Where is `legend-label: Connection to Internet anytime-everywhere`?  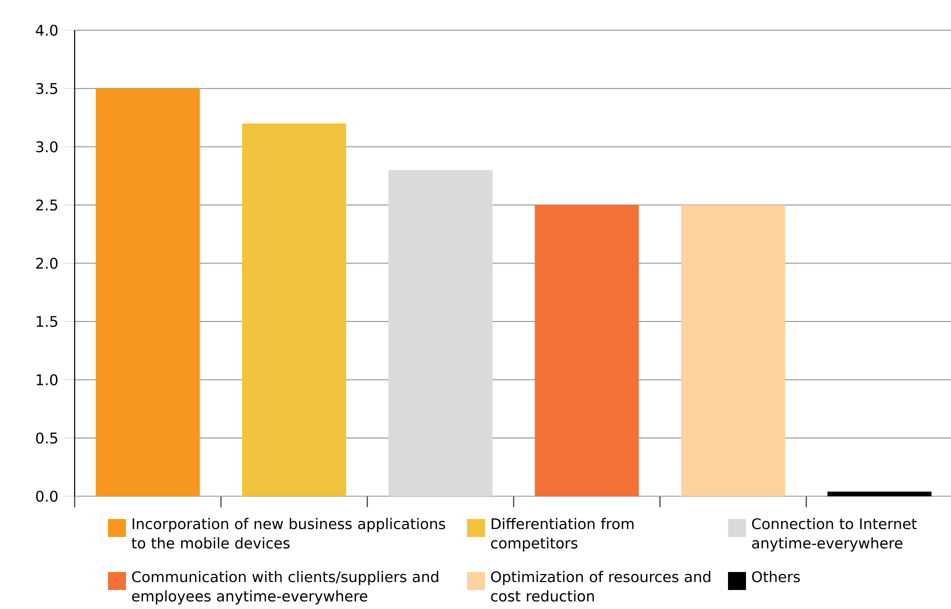 legend-label: Connection to Internet anytime-everywhere is located at coordinates (834, 535).